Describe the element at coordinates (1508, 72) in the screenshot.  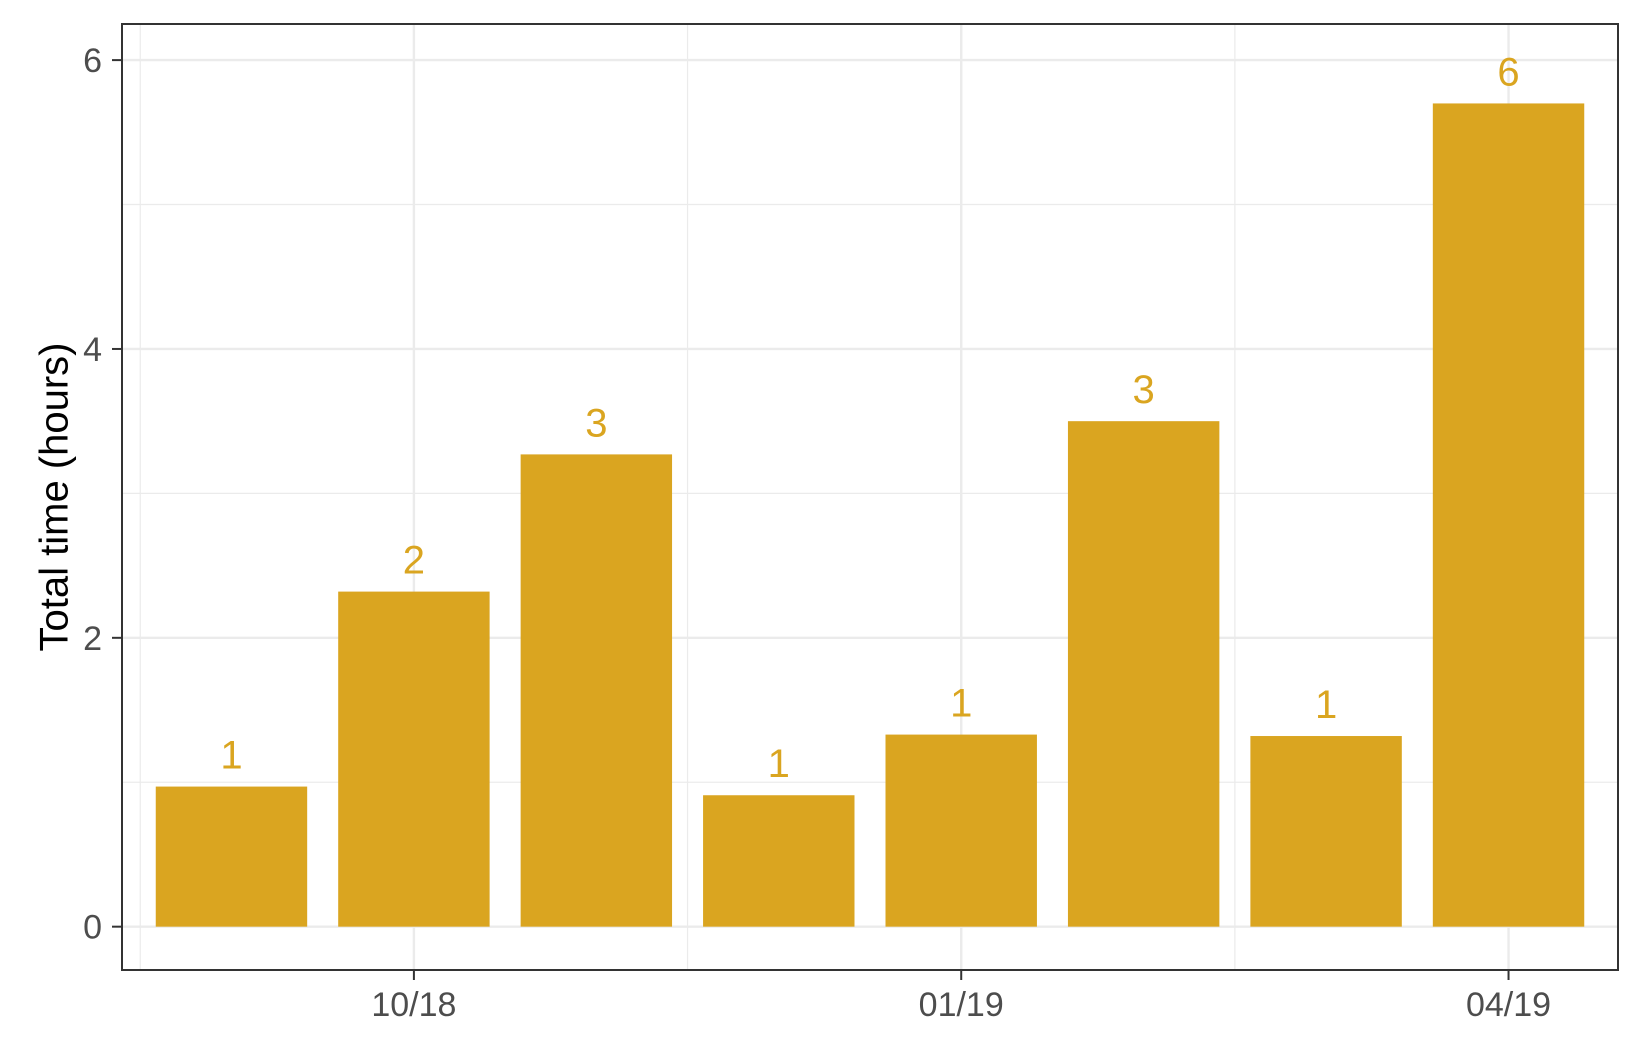
I see `bar-value-label: 6` at that location.